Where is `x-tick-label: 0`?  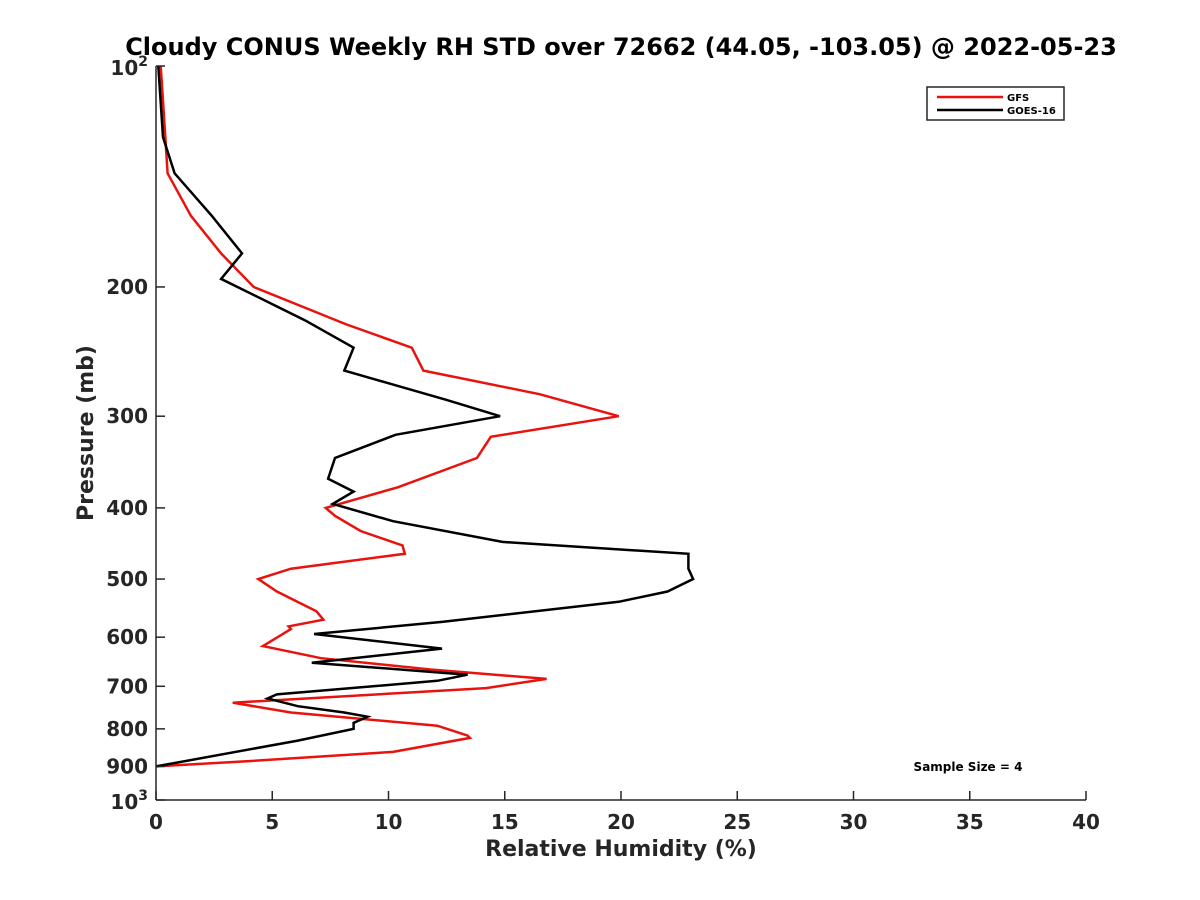
x-tick-label: 0 is located at coordinates (156, 822).